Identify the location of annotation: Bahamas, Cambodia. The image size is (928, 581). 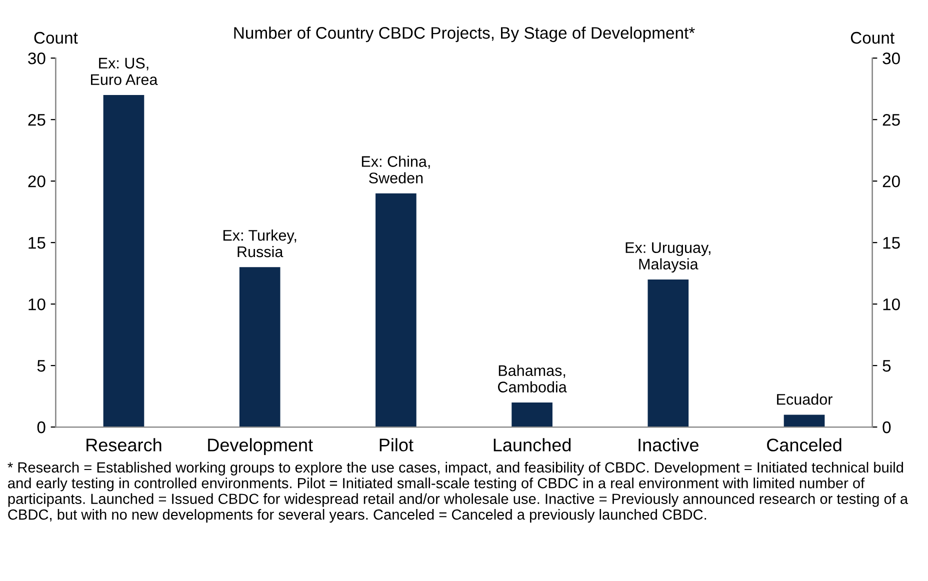
(532, 378).